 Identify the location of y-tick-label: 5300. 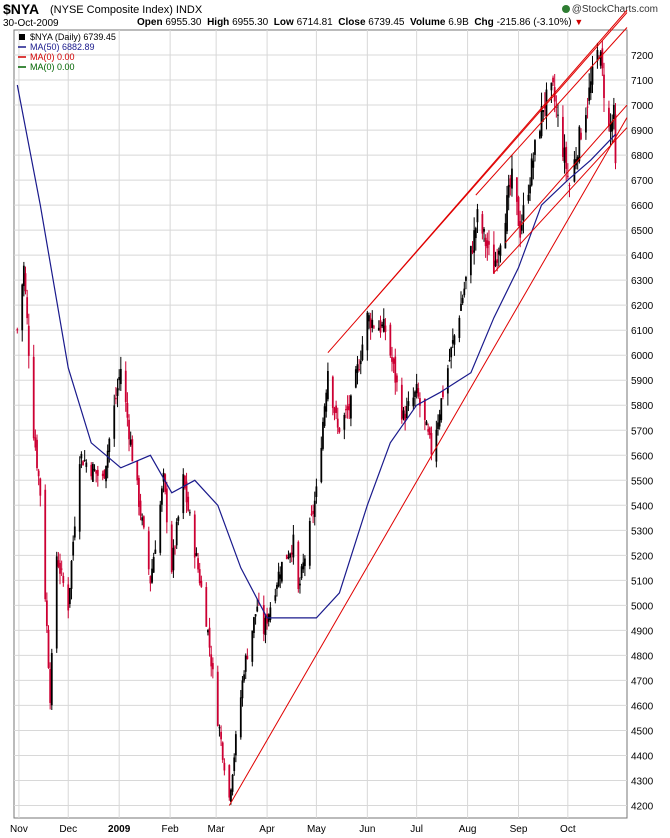
(642, 531).